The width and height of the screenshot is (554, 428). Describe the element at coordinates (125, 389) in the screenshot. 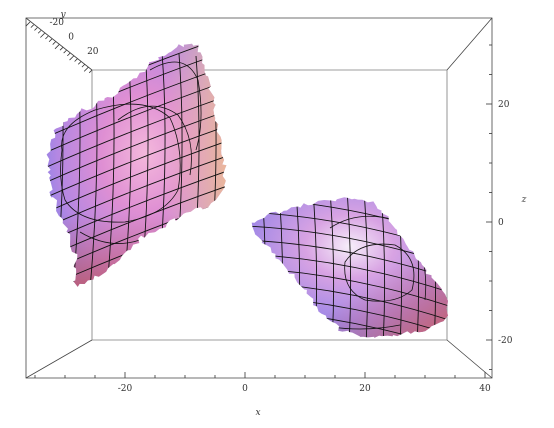

I see `x-tick-label: -20` at that location.